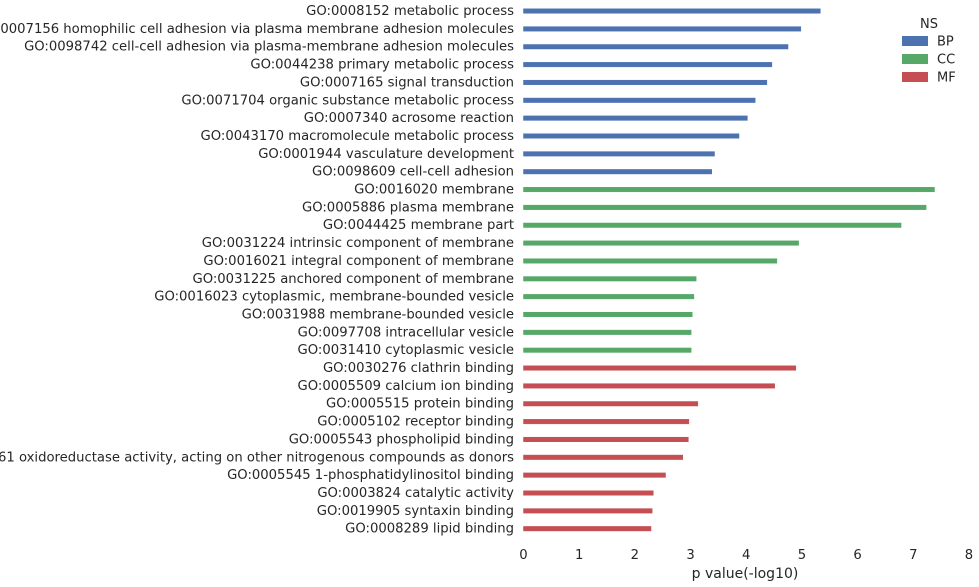  I want to click on legend-swatch-mf, so click(915, 77).